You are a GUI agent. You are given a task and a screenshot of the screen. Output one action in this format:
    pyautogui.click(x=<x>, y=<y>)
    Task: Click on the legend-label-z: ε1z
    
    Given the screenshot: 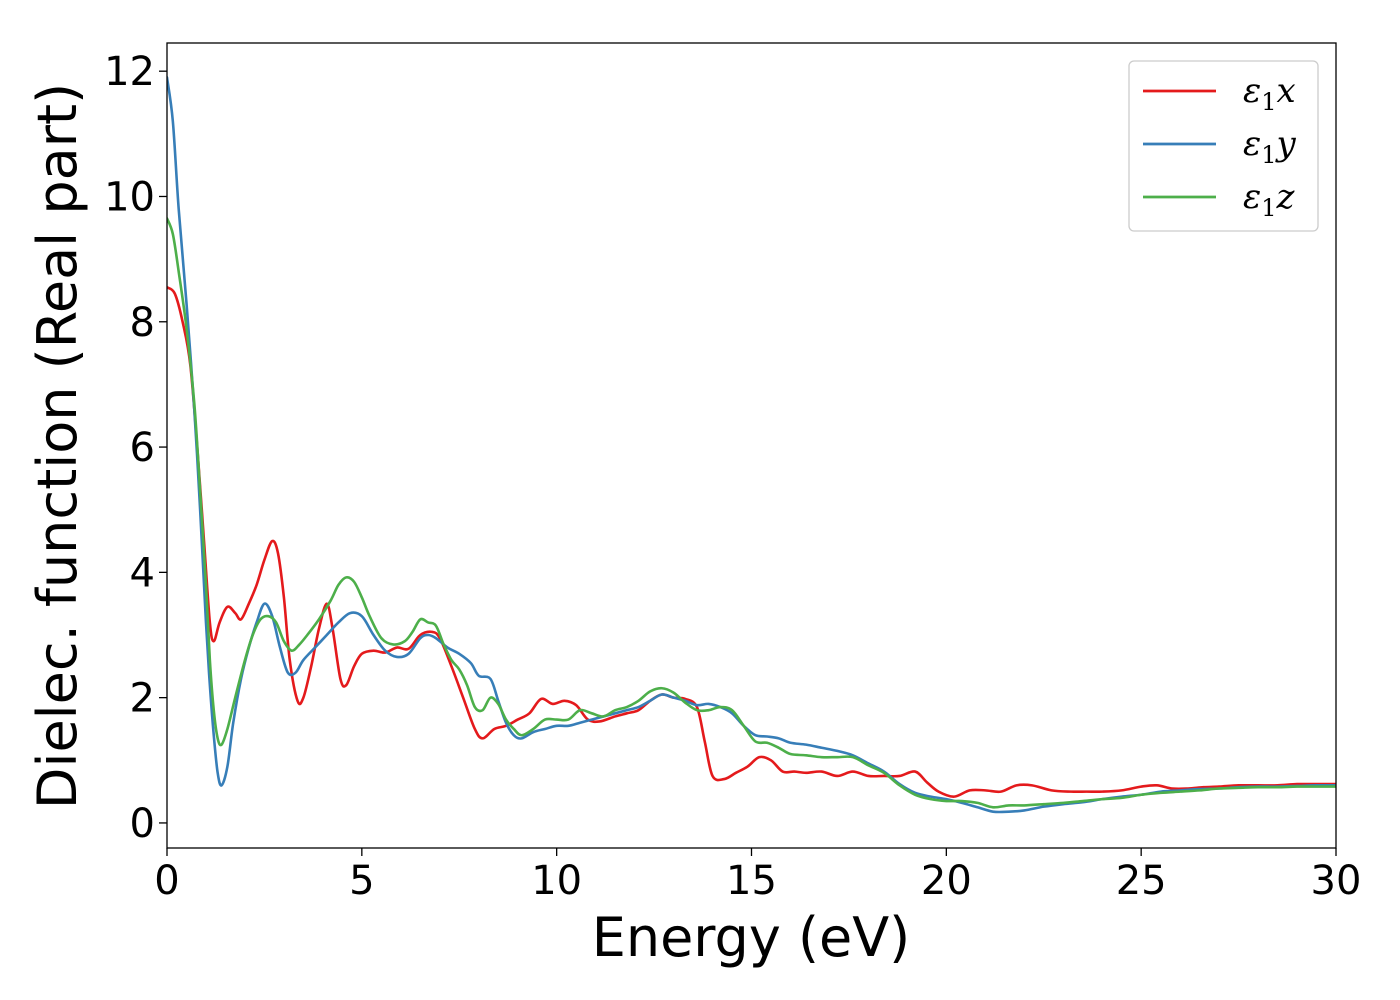 What is the action you would take?
    pyautogui.click(x=1269, y=199)
    